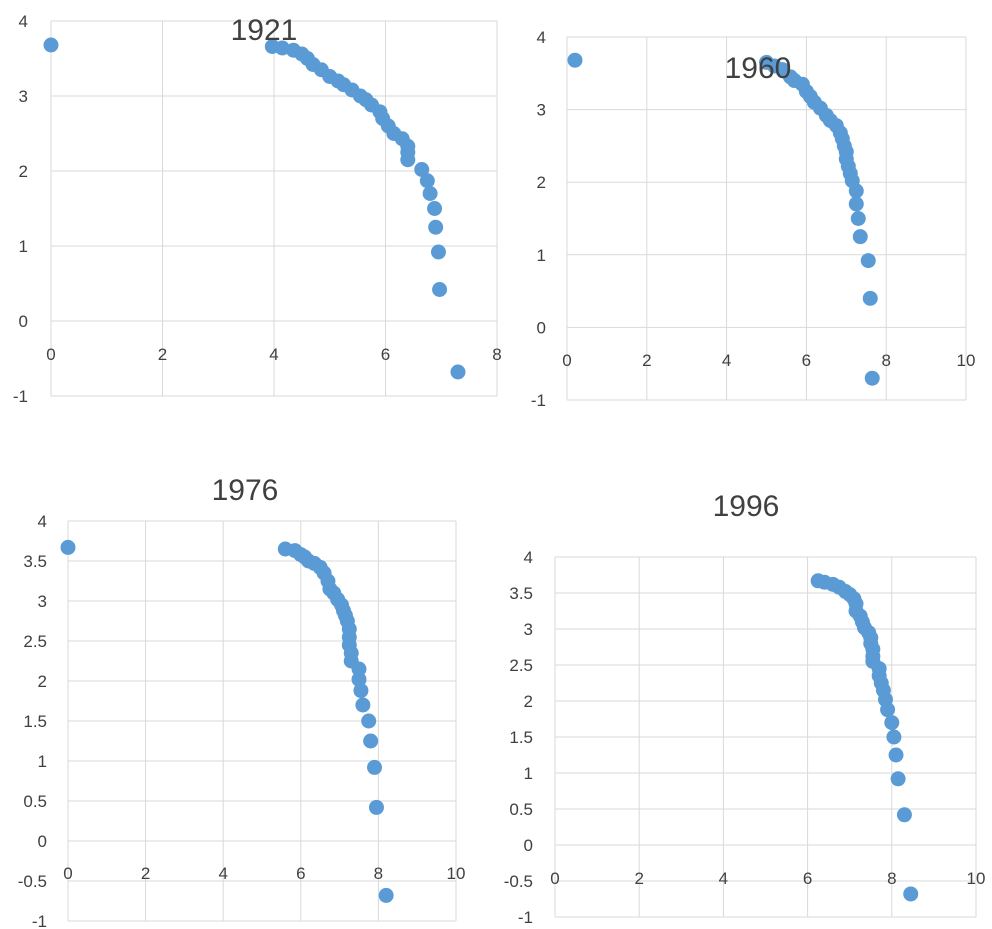 This screenshot has width=992, height=929. Describe the element at coordinates (746, 506) in the screenshot. I see `chart-title: 1996` at that location.